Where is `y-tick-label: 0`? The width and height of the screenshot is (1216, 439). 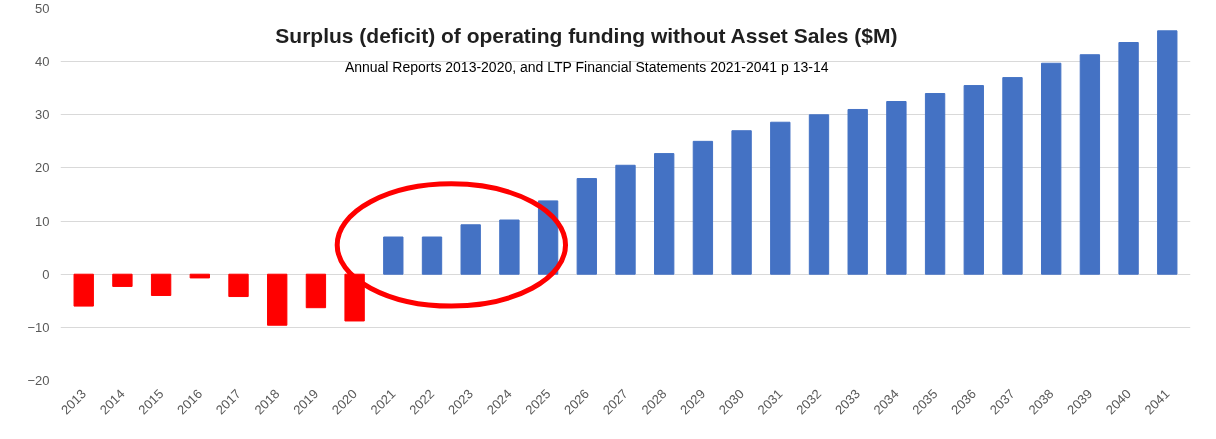
y-tick-label: 0 is located at coordinates (46, 274).